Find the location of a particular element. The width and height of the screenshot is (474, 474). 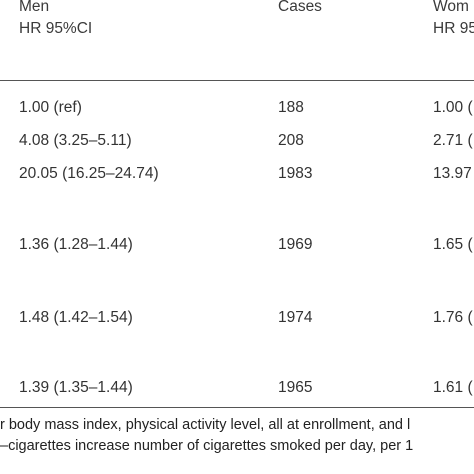

cell-men-hr: 1.00 (ref) is located at coordinates (50, 107).